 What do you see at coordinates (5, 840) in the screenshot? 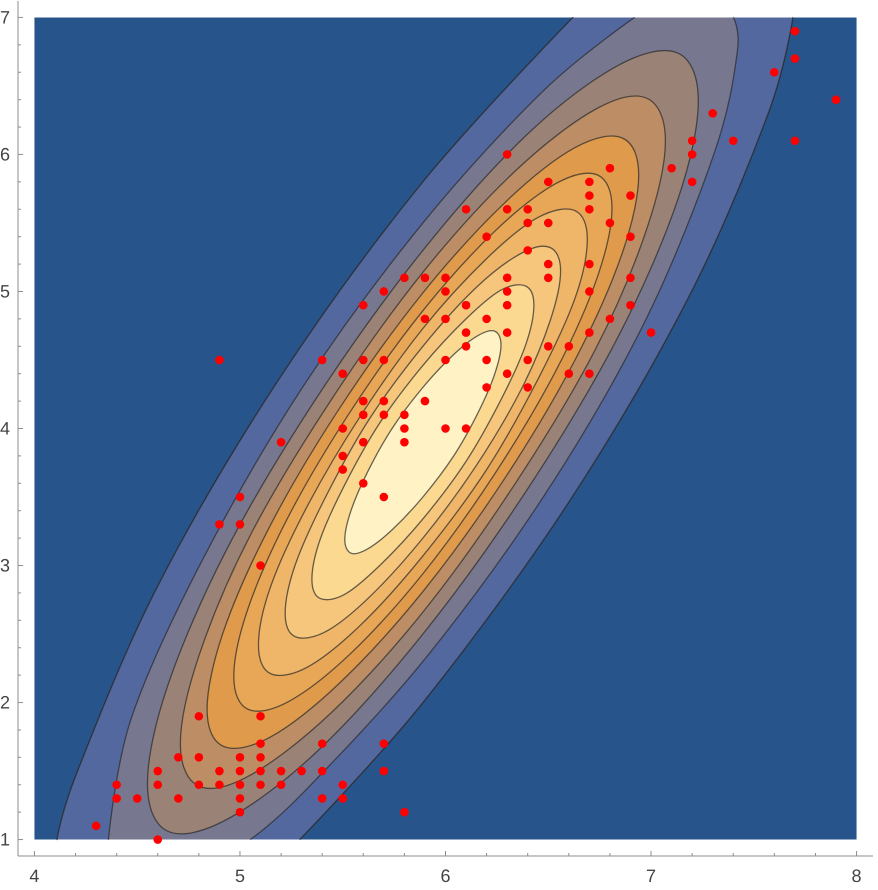
I see `y-tick-label: 1` at bounding box center [5, 840].